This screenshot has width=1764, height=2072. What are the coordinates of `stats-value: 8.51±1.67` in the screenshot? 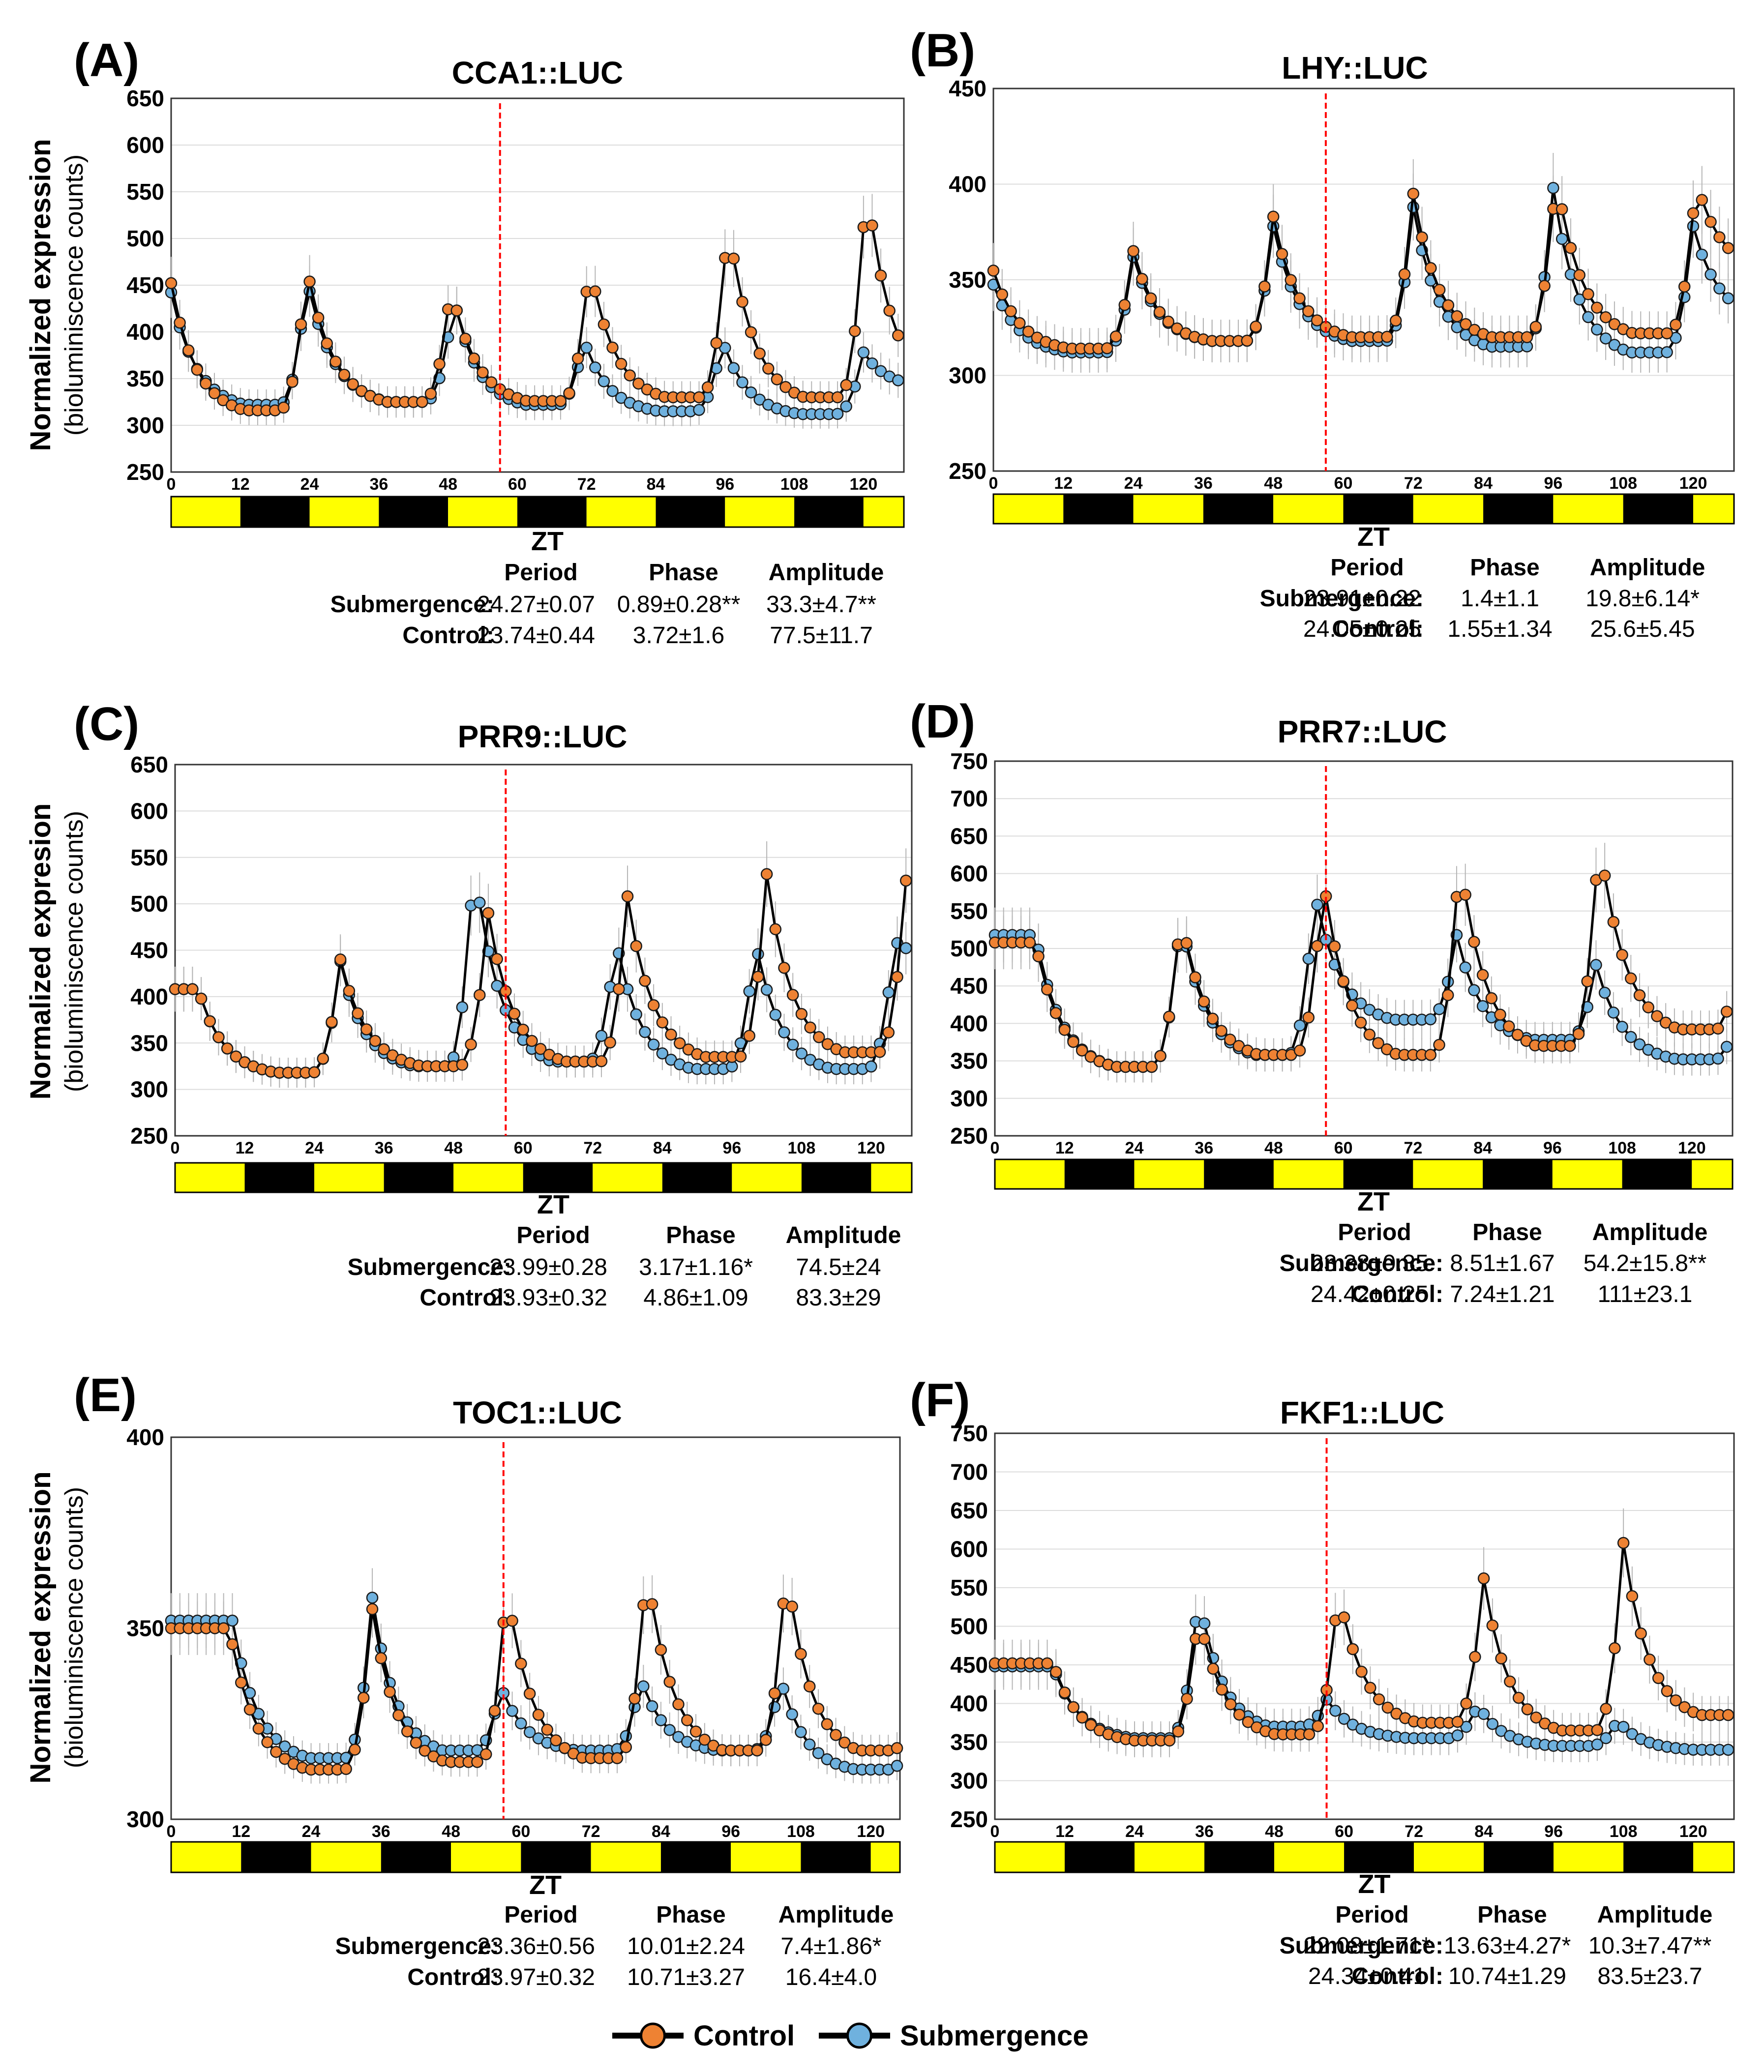 It's located at (1502, 1263).